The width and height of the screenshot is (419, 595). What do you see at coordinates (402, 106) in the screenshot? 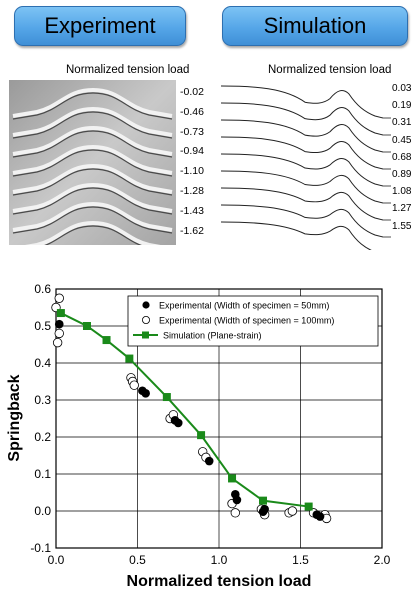
I see `simulation-load-label: 0.19` at bounding box center [402, 106].